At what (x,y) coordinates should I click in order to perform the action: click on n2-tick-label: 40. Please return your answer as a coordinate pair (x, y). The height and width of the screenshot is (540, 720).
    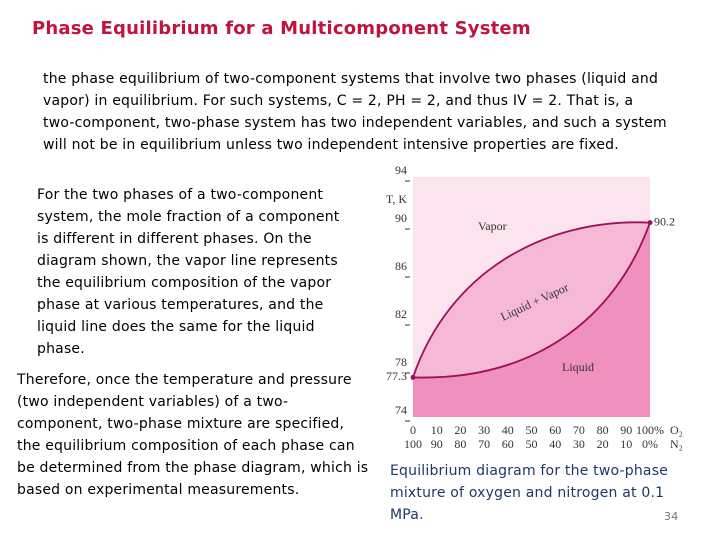
    Looking at the image, I should click on (555, 444).